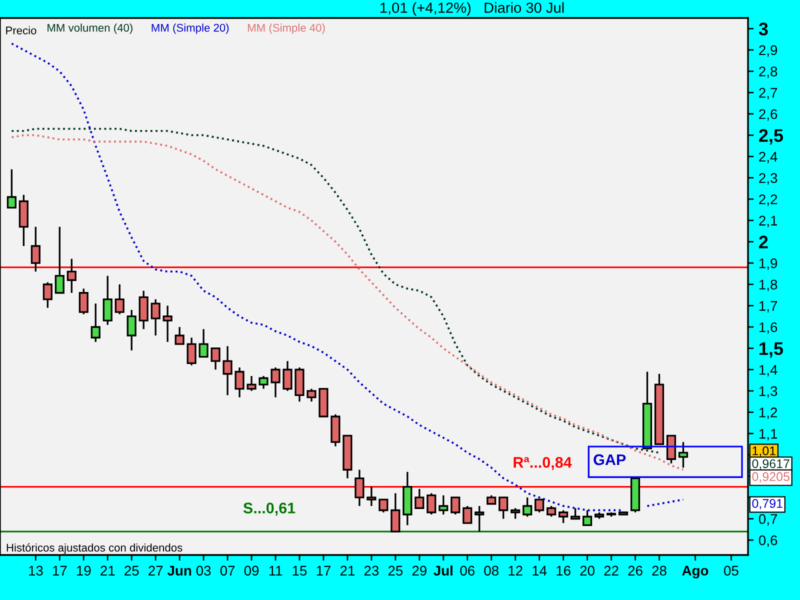 The height and width of the screenshot is (600, 800). I want to click on x-tick-label: Jun, so click(179, 571).